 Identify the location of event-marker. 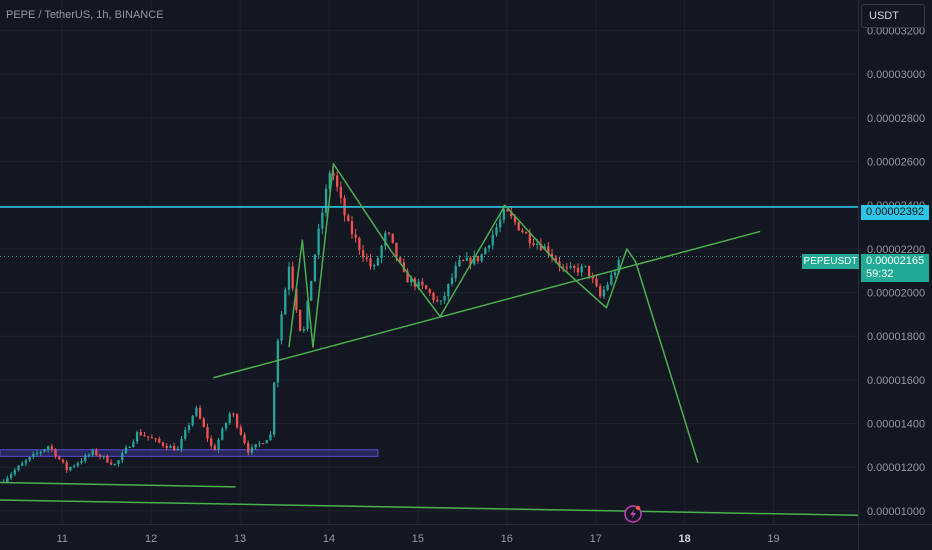
(633, 514).